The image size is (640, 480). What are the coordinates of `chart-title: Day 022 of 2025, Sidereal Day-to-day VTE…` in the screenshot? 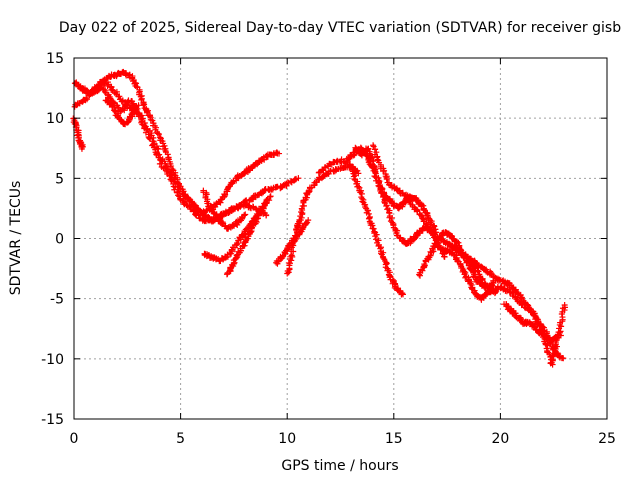 It's located at (340, 28).